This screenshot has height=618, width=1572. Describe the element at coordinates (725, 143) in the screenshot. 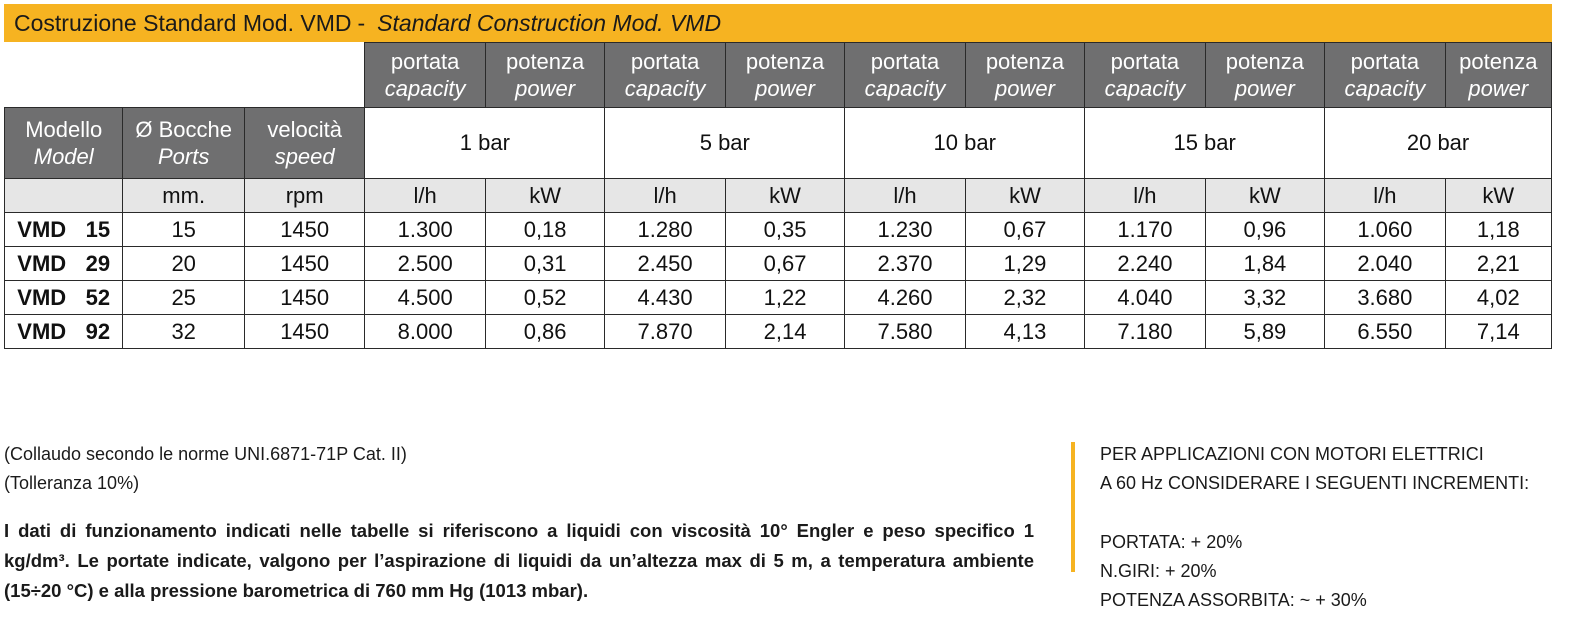

I see `pressure-5-bar: 5 bar` at that location.